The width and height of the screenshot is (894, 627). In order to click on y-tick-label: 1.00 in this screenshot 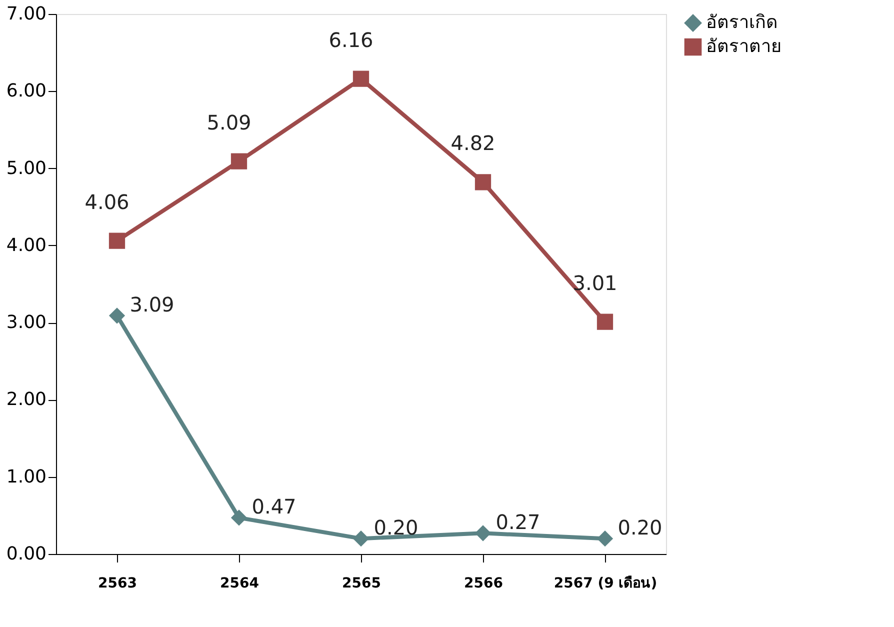, I will do `click(26, 477)`.